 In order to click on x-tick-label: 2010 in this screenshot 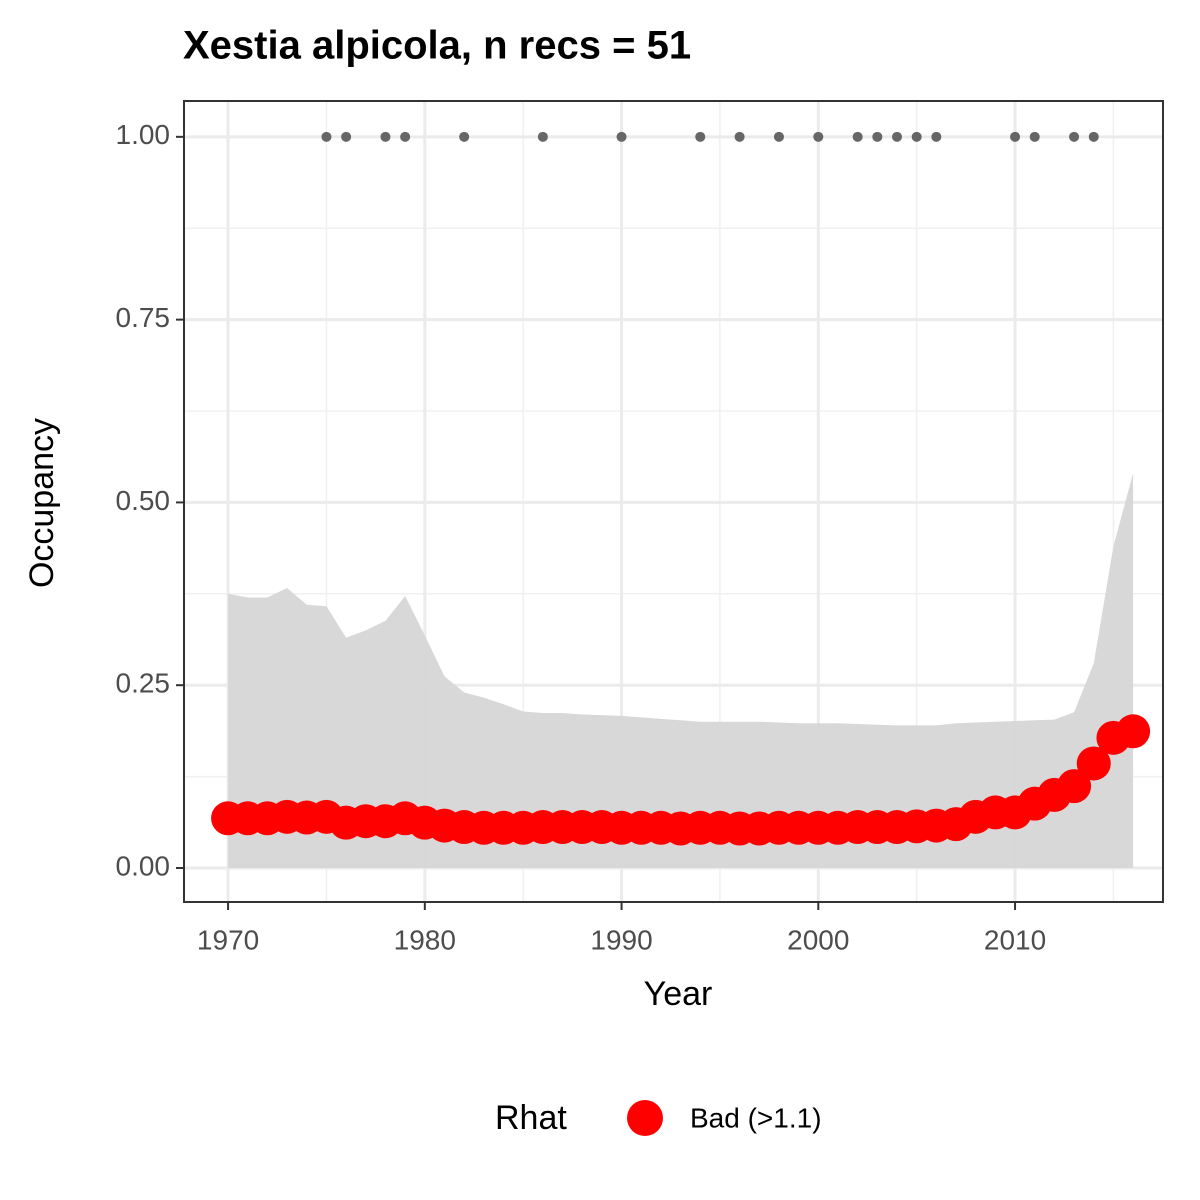, I will do `click(1015, 939)`.